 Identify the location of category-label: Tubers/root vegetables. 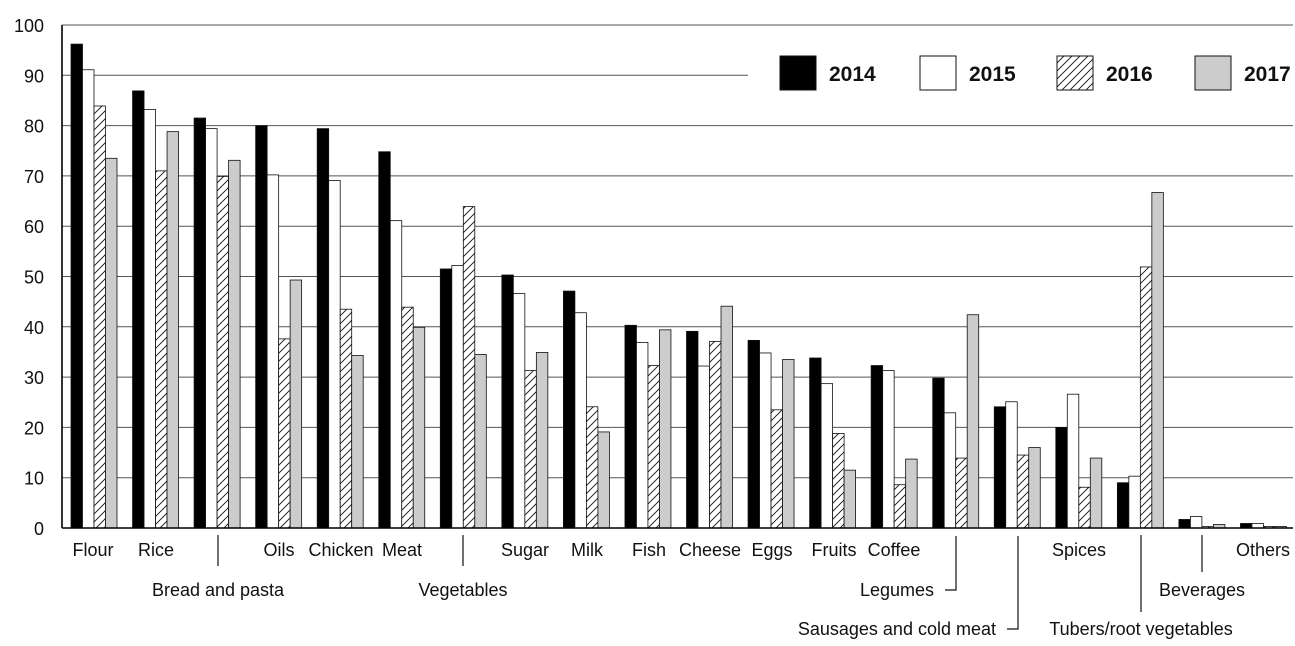
(1140, 629).